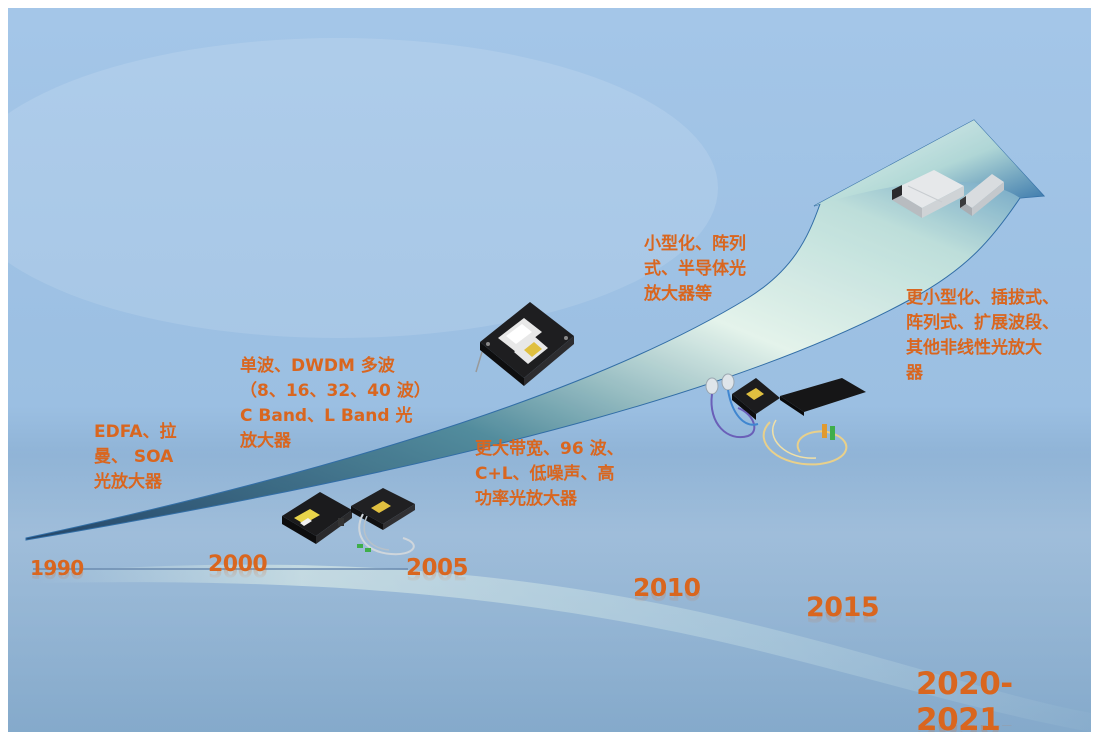 The height and width of the screenshot is (740, 1099). What do you see at coordinates (742, 406) in the screenshot?
I see `pigtail-module-icon` at bounding box center [742, 406].